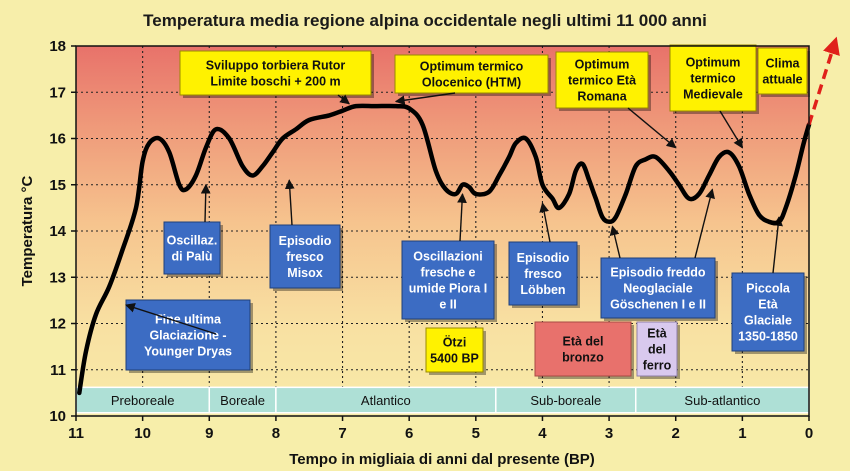 The image size is (850, 471). I want to click on y-tick-label: 15, so click(57, 185).